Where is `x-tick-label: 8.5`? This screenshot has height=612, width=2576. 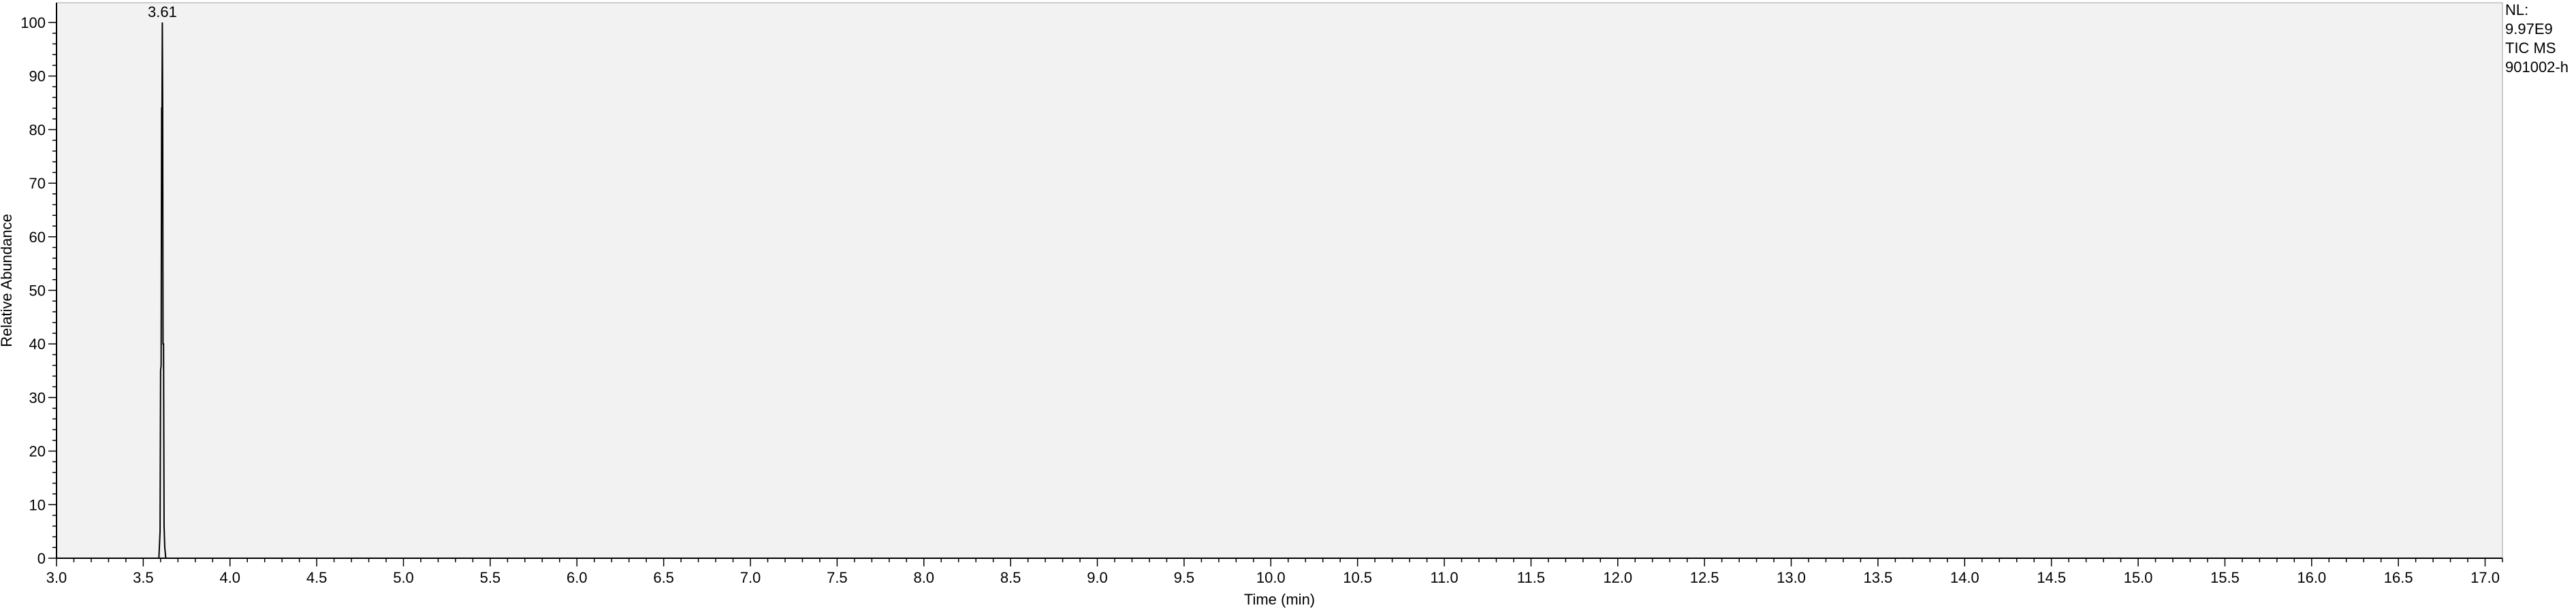
x-tick-label: 8.5 is located at coordinates (1010, 577).